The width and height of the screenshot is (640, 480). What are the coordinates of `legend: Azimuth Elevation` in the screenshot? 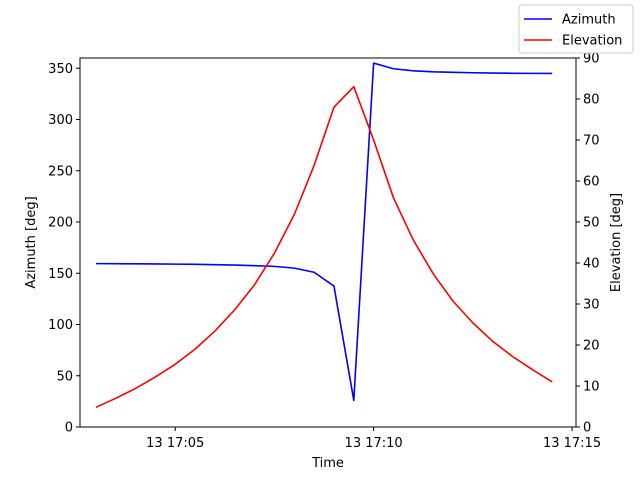 It's located at (576, 29).